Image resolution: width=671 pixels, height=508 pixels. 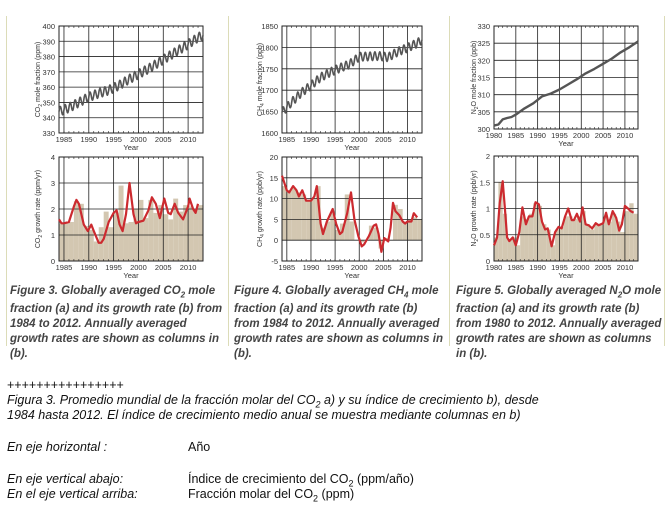 What do you see at coordinates (48, 57) in the screenshot?
I see `svg-text: 380` at bounding box center [48, 57].